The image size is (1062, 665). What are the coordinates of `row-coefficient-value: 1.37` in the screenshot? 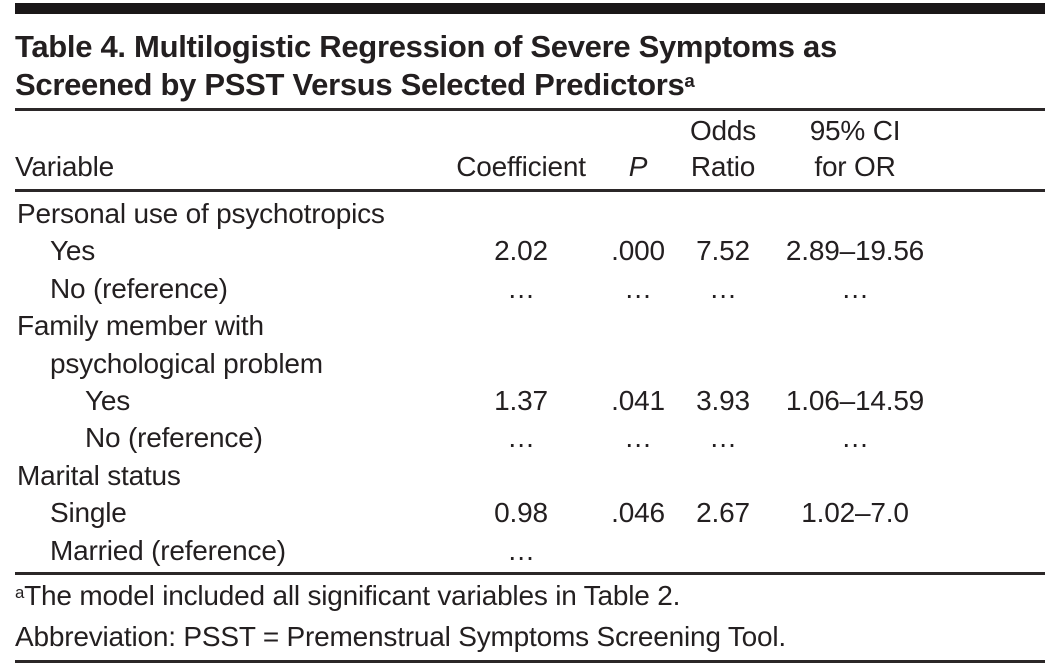 It's located at (521, 401).